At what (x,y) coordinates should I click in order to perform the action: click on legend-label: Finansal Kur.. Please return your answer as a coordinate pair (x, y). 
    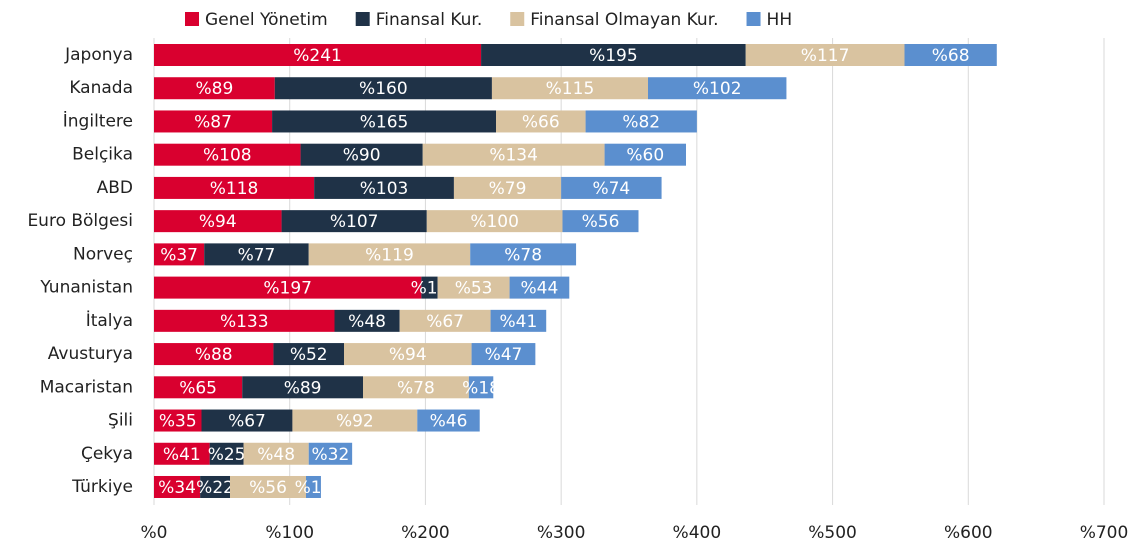
    Looking at the image, I should click on (429, 20).